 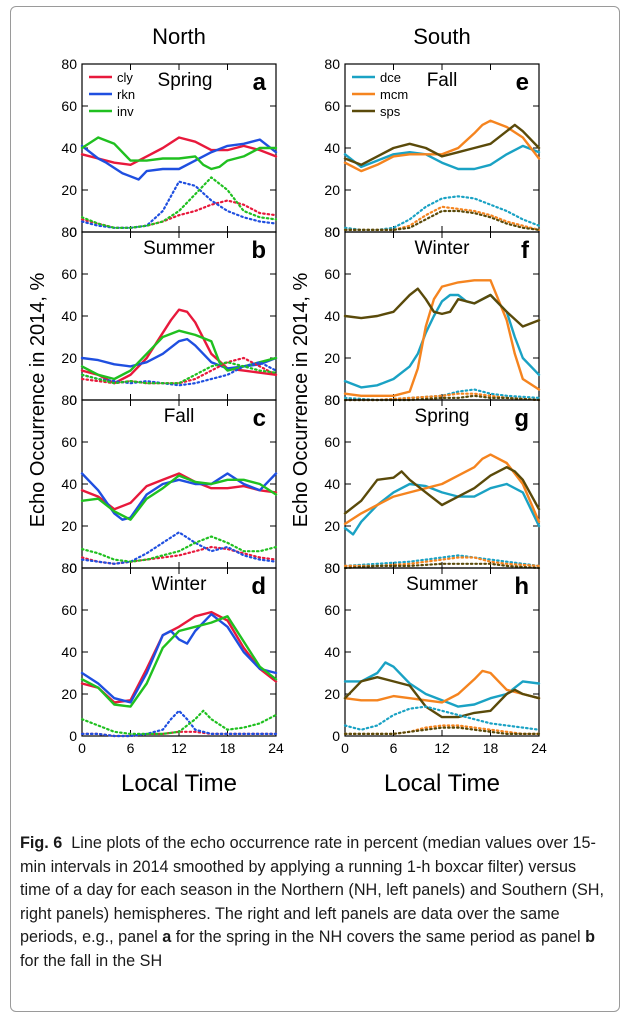 I want to click on panel-f-series-mcm-dotted, so click(x=442, y=397).